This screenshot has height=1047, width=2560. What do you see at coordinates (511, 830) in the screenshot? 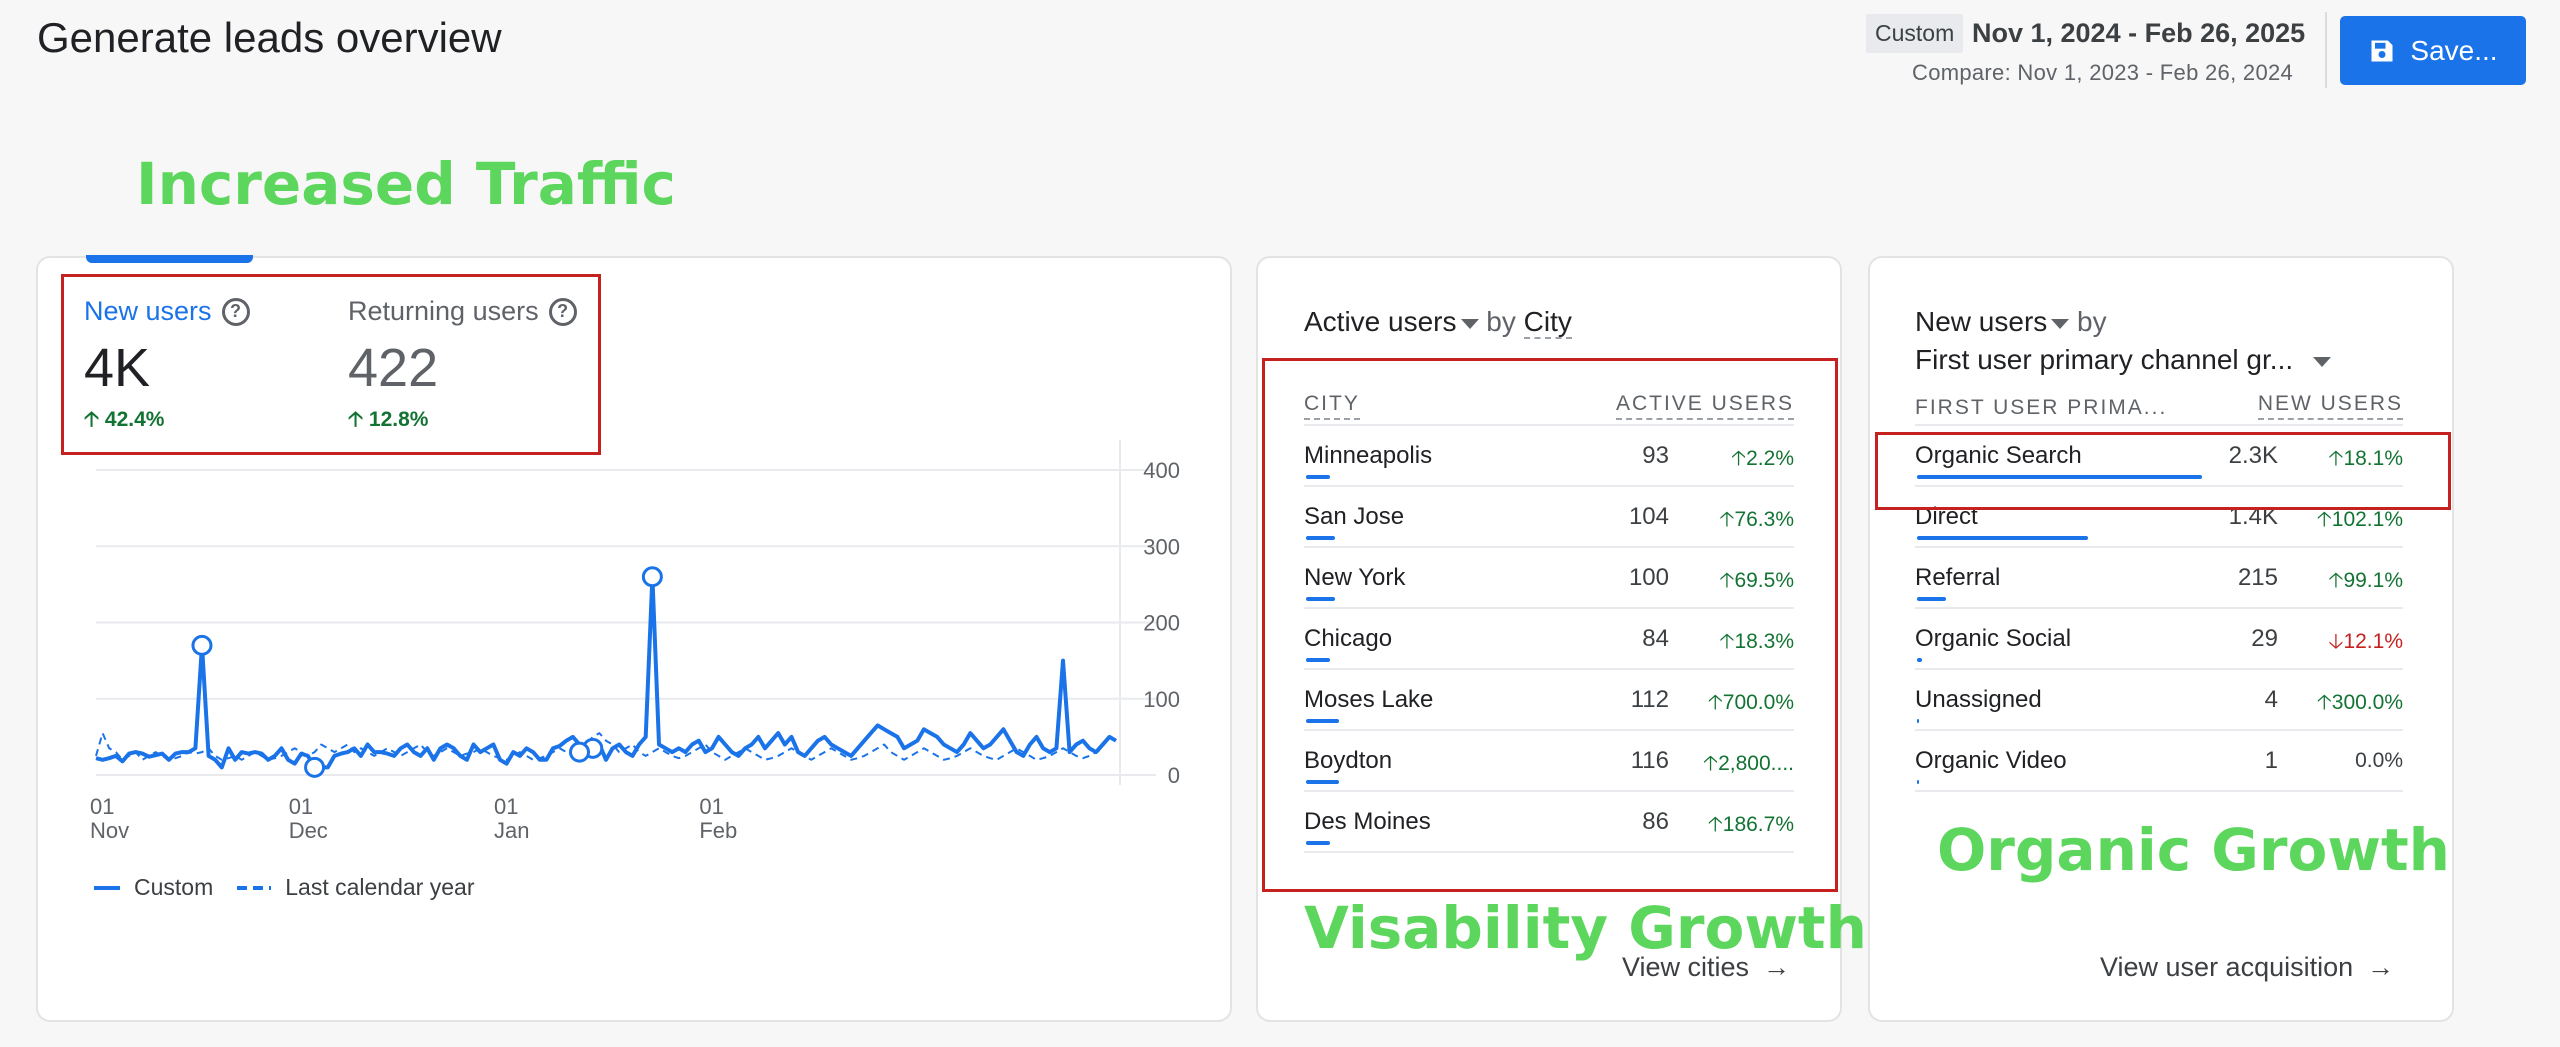
I see `x-tick-month: Jan` at bounding box center [511, 830].